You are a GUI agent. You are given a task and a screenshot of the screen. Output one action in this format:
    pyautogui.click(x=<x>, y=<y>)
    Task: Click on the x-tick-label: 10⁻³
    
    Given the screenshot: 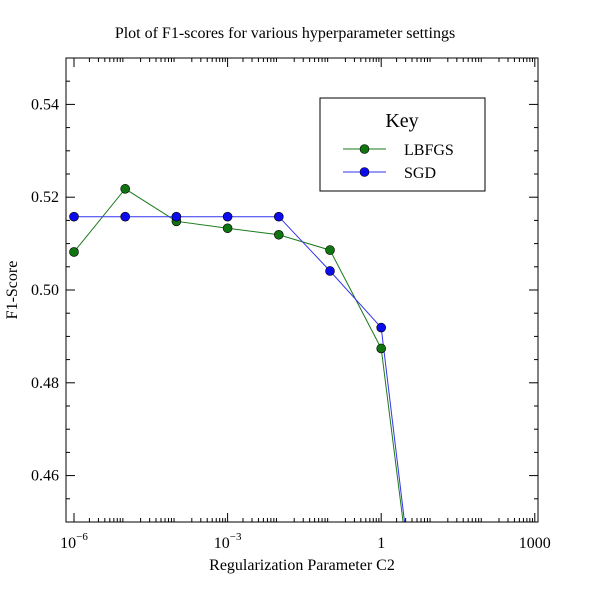 What is the action you would take?
    pyautogui.click(x=228, y=541)
    